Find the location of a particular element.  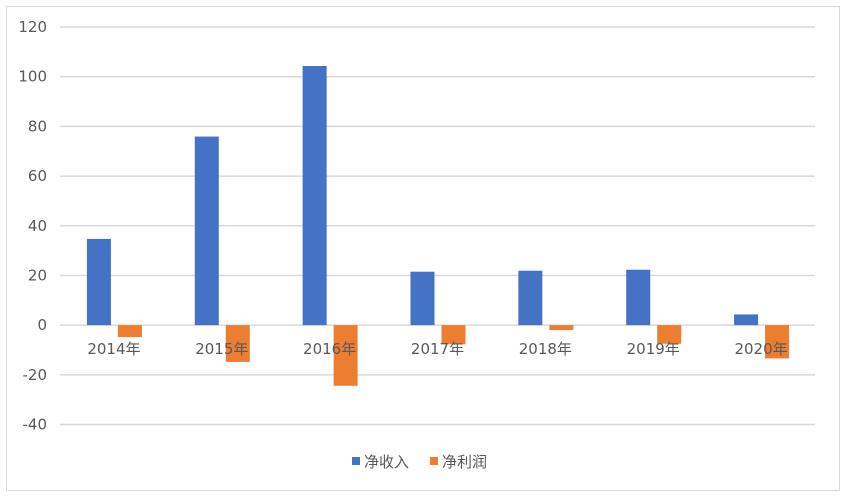

x-tick-label: 2017年 is located at coordinates (437, 349).